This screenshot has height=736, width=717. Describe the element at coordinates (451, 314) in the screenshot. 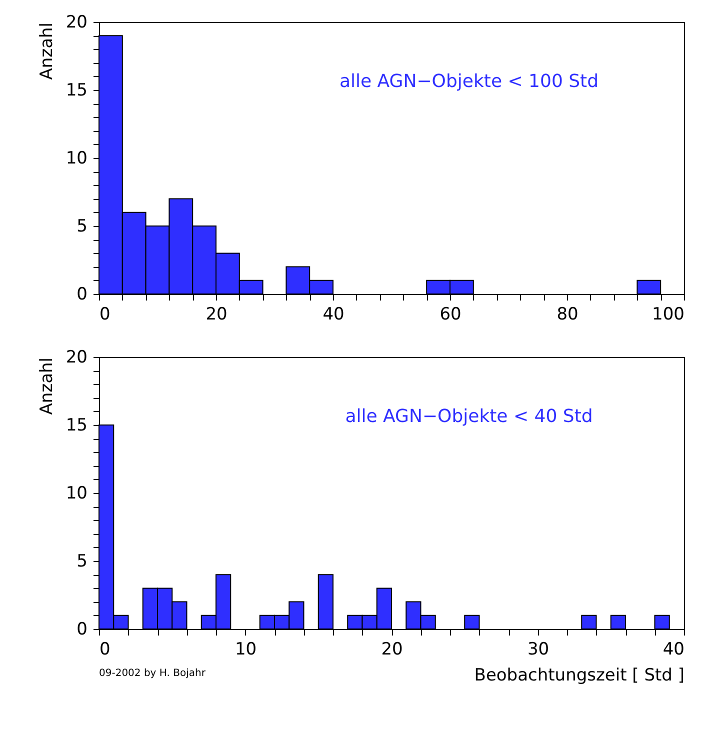

I see `x-tick-label: 60` at that location.